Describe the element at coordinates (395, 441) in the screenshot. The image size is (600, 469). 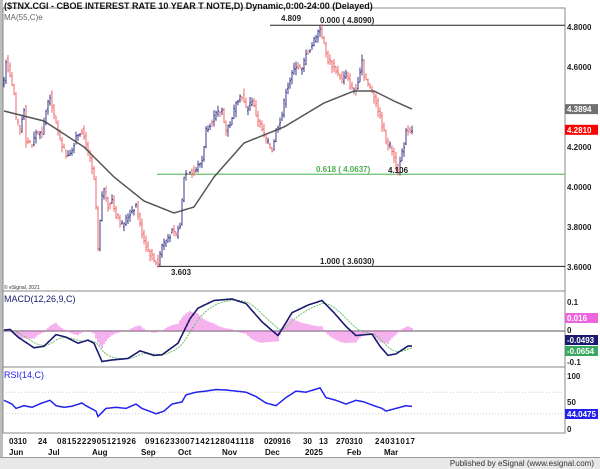
I see `x-day-label: 24031017` at that location.